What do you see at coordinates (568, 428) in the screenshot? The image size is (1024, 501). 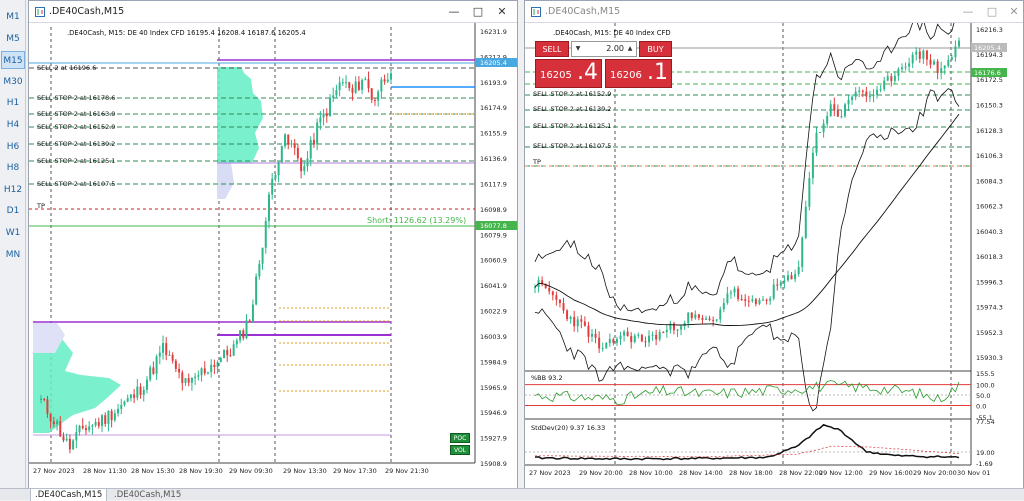 I see `stddev-indicator-label: StdDev(20) 9.37 16.33` at bounding box center [568, 428].